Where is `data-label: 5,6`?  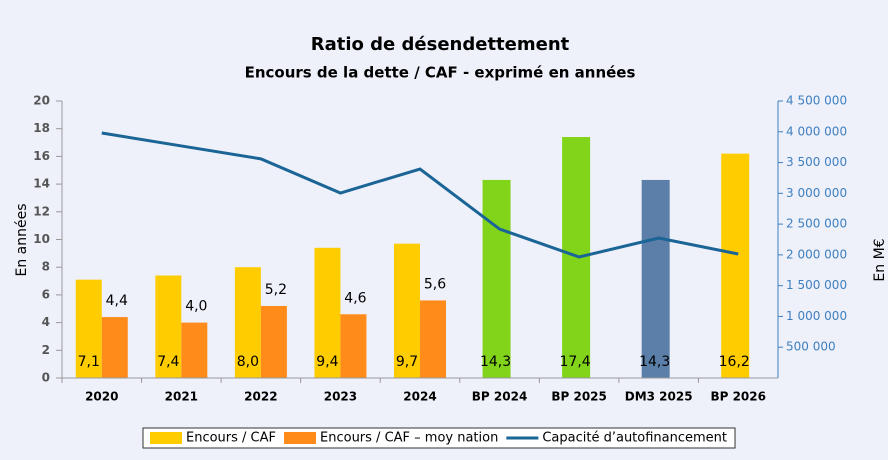
data-label: 5,6 is located at coordinates (435, 284).